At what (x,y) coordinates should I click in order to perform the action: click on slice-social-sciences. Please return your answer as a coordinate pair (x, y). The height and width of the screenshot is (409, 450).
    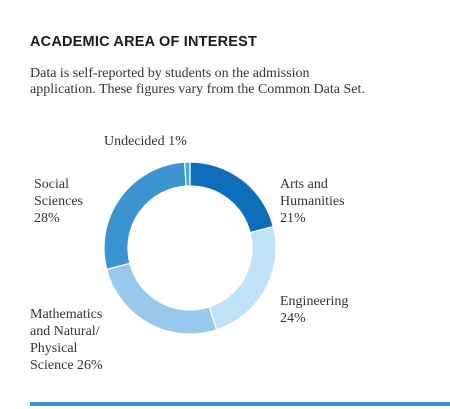
    Looking at the image, I should click on (145, 216).